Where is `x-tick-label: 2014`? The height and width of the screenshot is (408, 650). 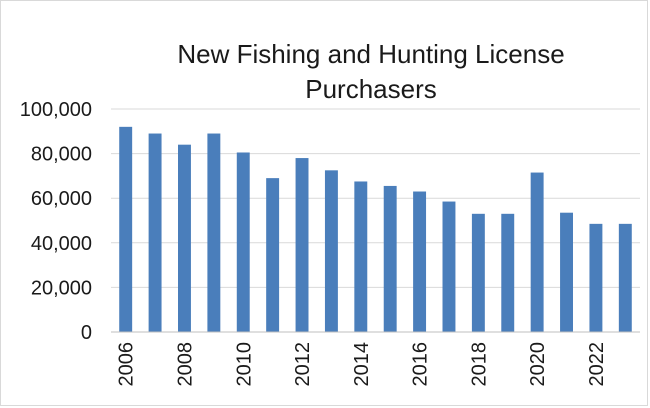
x-tick-label: 2014 is located at coordinates (362, 364).